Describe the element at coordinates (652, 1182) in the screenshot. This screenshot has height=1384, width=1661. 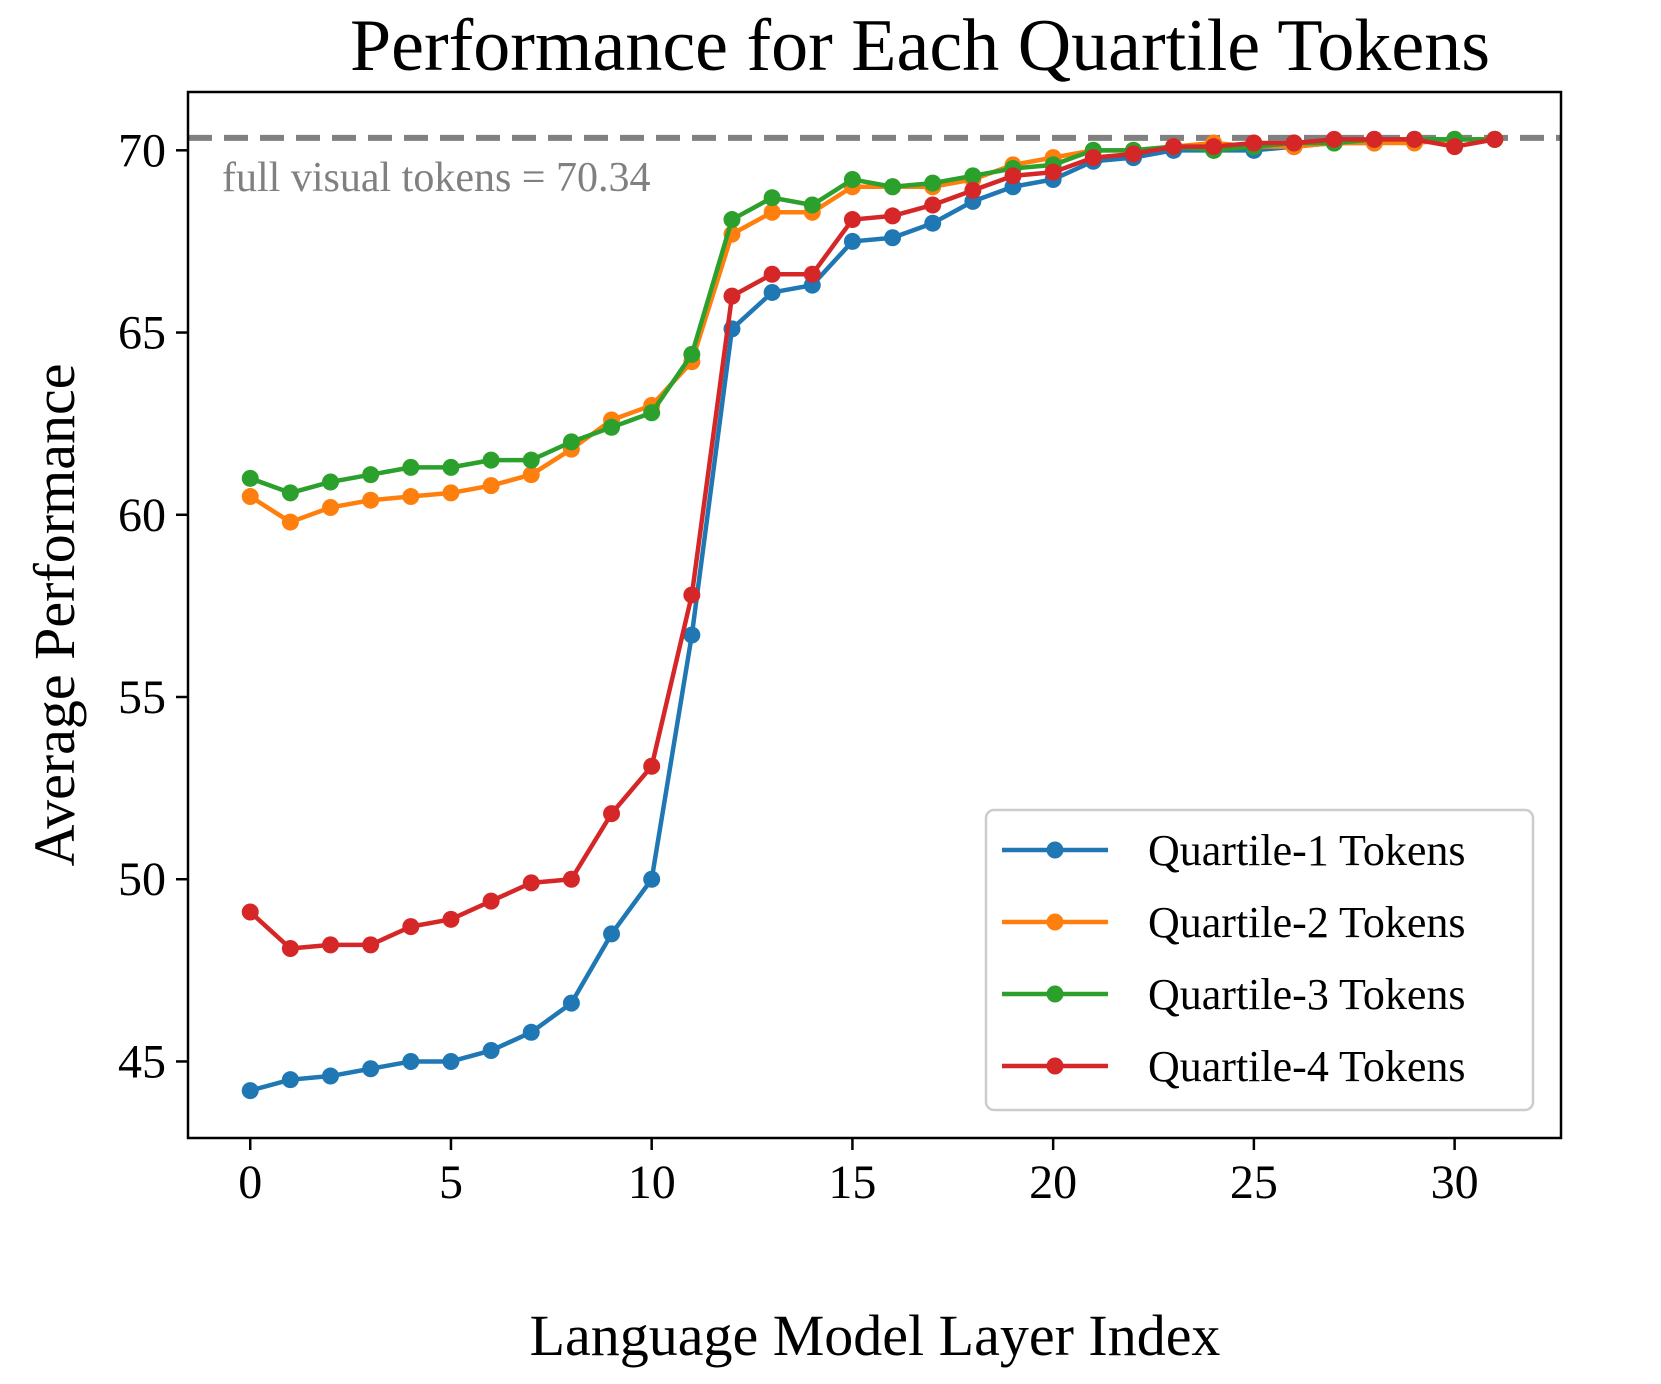
I see `x-tick-label: 10` at that location.